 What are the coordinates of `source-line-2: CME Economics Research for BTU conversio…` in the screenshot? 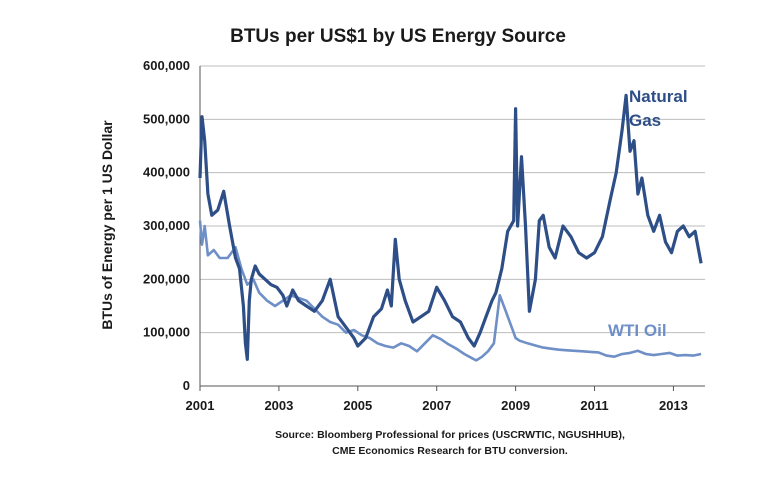 It's located at (450, 451).